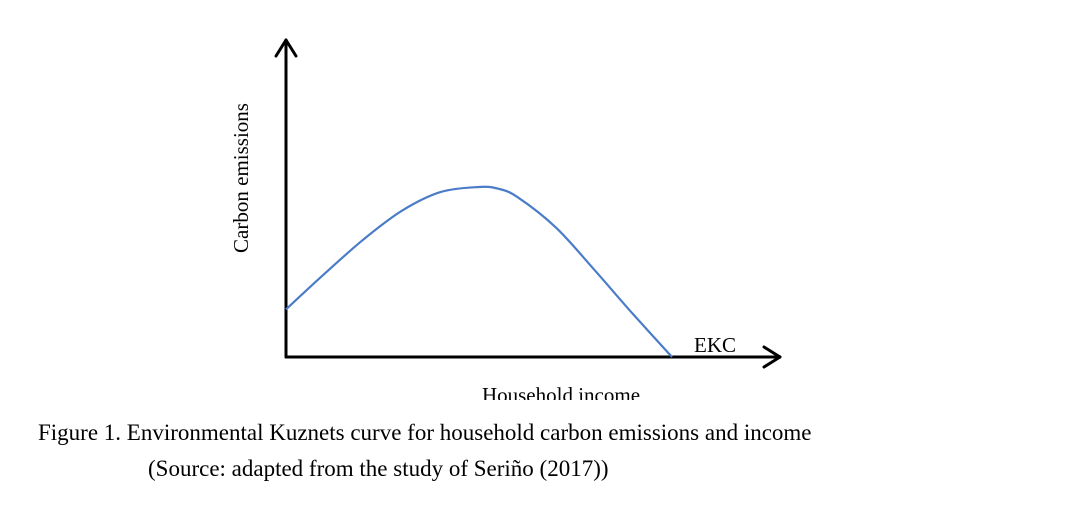 This screenshot has width=1068, height=520. Describe the element at coordinates (286, 48) in the screenshot. I see `y-axis-arrow` at that location.